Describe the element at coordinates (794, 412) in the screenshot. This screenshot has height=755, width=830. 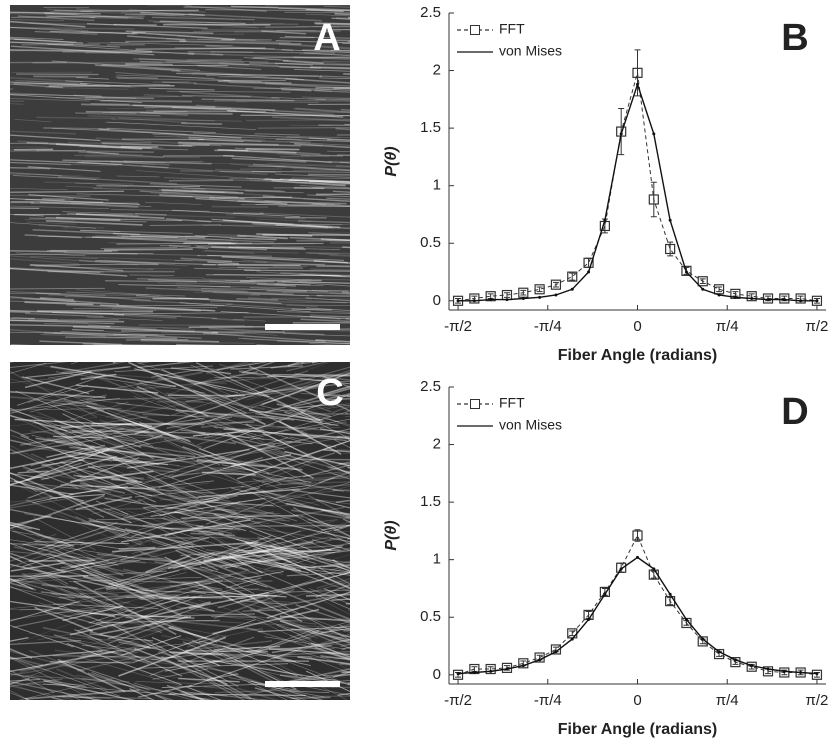
I see `panel-label: D` at that location.